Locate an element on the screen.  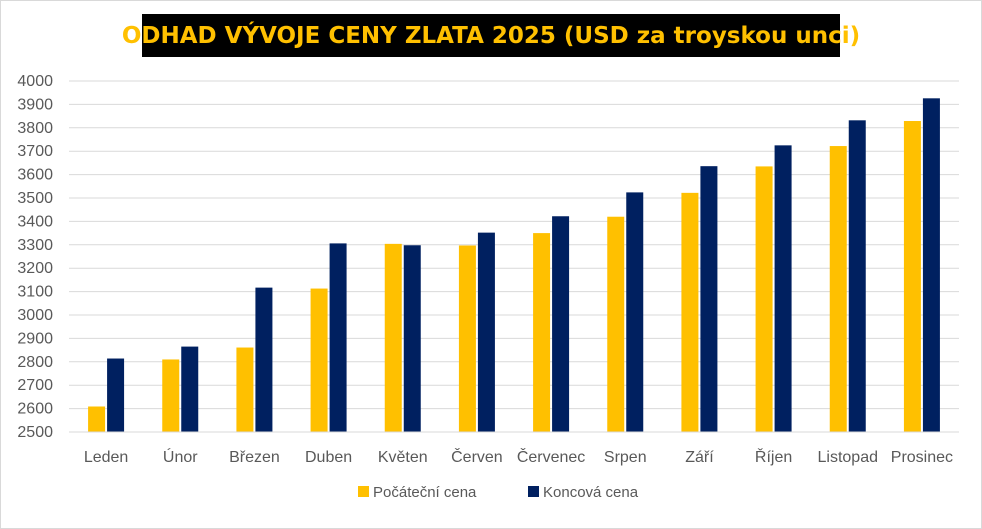
y-tick-label: 3800 is located at coordinates (35, 128).